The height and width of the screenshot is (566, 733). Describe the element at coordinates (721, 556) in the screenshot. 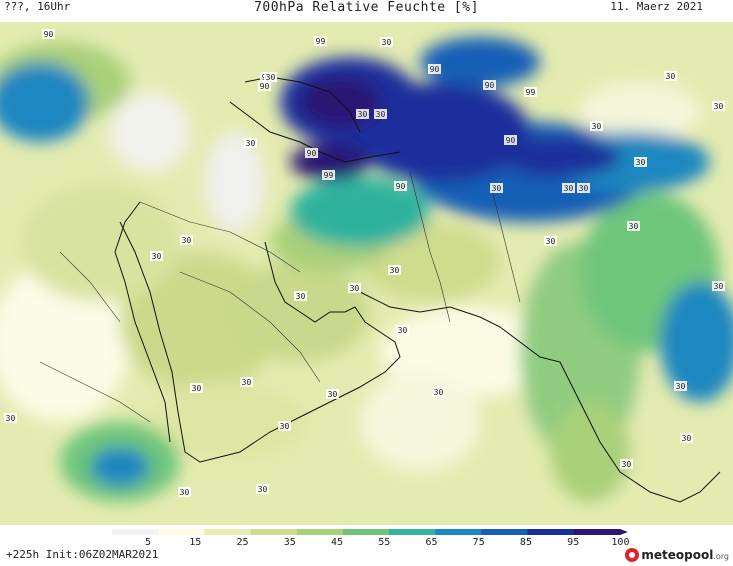

I see `logo-tld: .org` at that location.